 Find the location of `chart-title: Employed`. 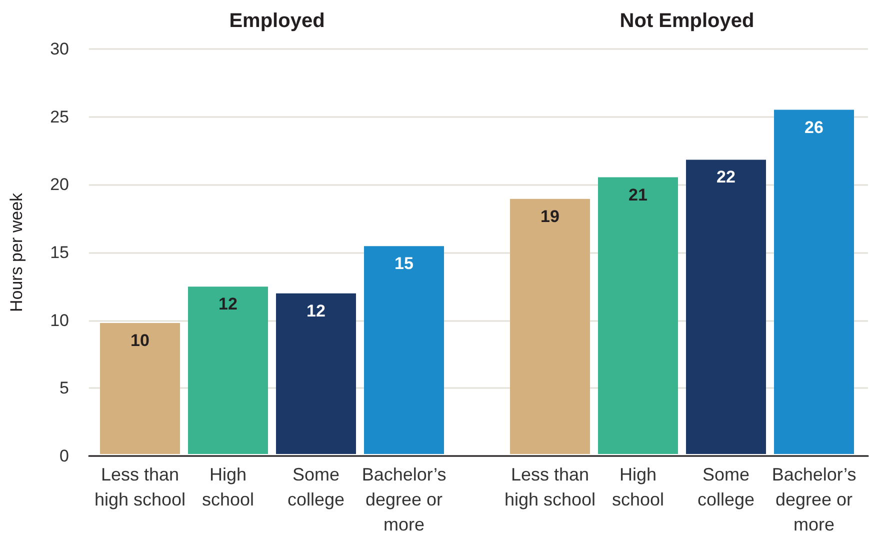

chart-title: Employed is located at coordinates (277, 21).